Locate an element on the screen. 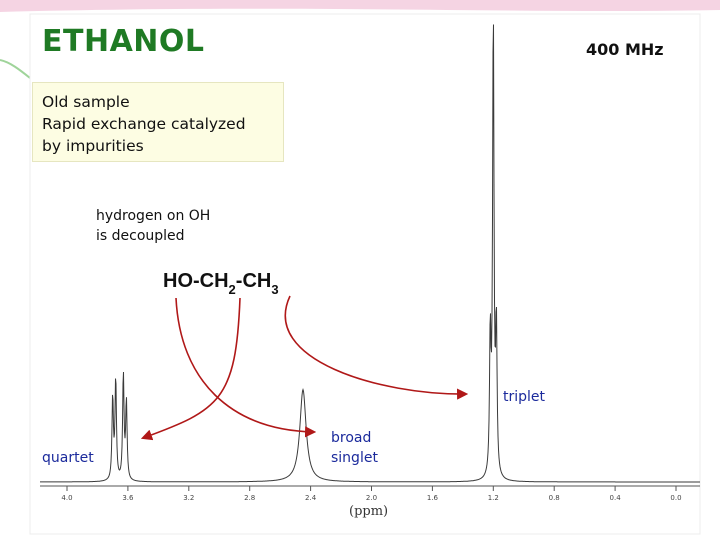 This screenshot has height=540, width=720. x-tick-label: 2.4 is located at coordinates (311, 498).